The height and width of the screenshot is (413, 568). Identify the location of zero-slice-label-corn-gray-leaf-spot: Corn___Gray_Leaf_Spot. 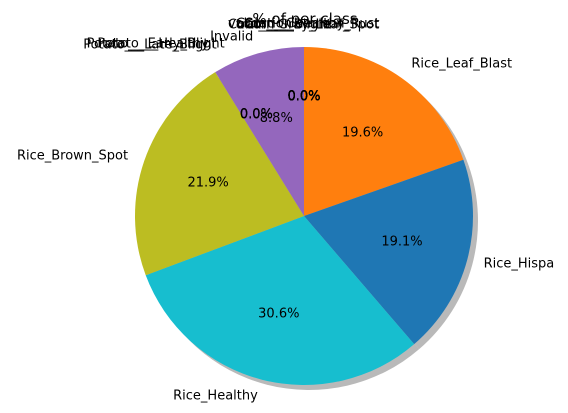
(303, 25).